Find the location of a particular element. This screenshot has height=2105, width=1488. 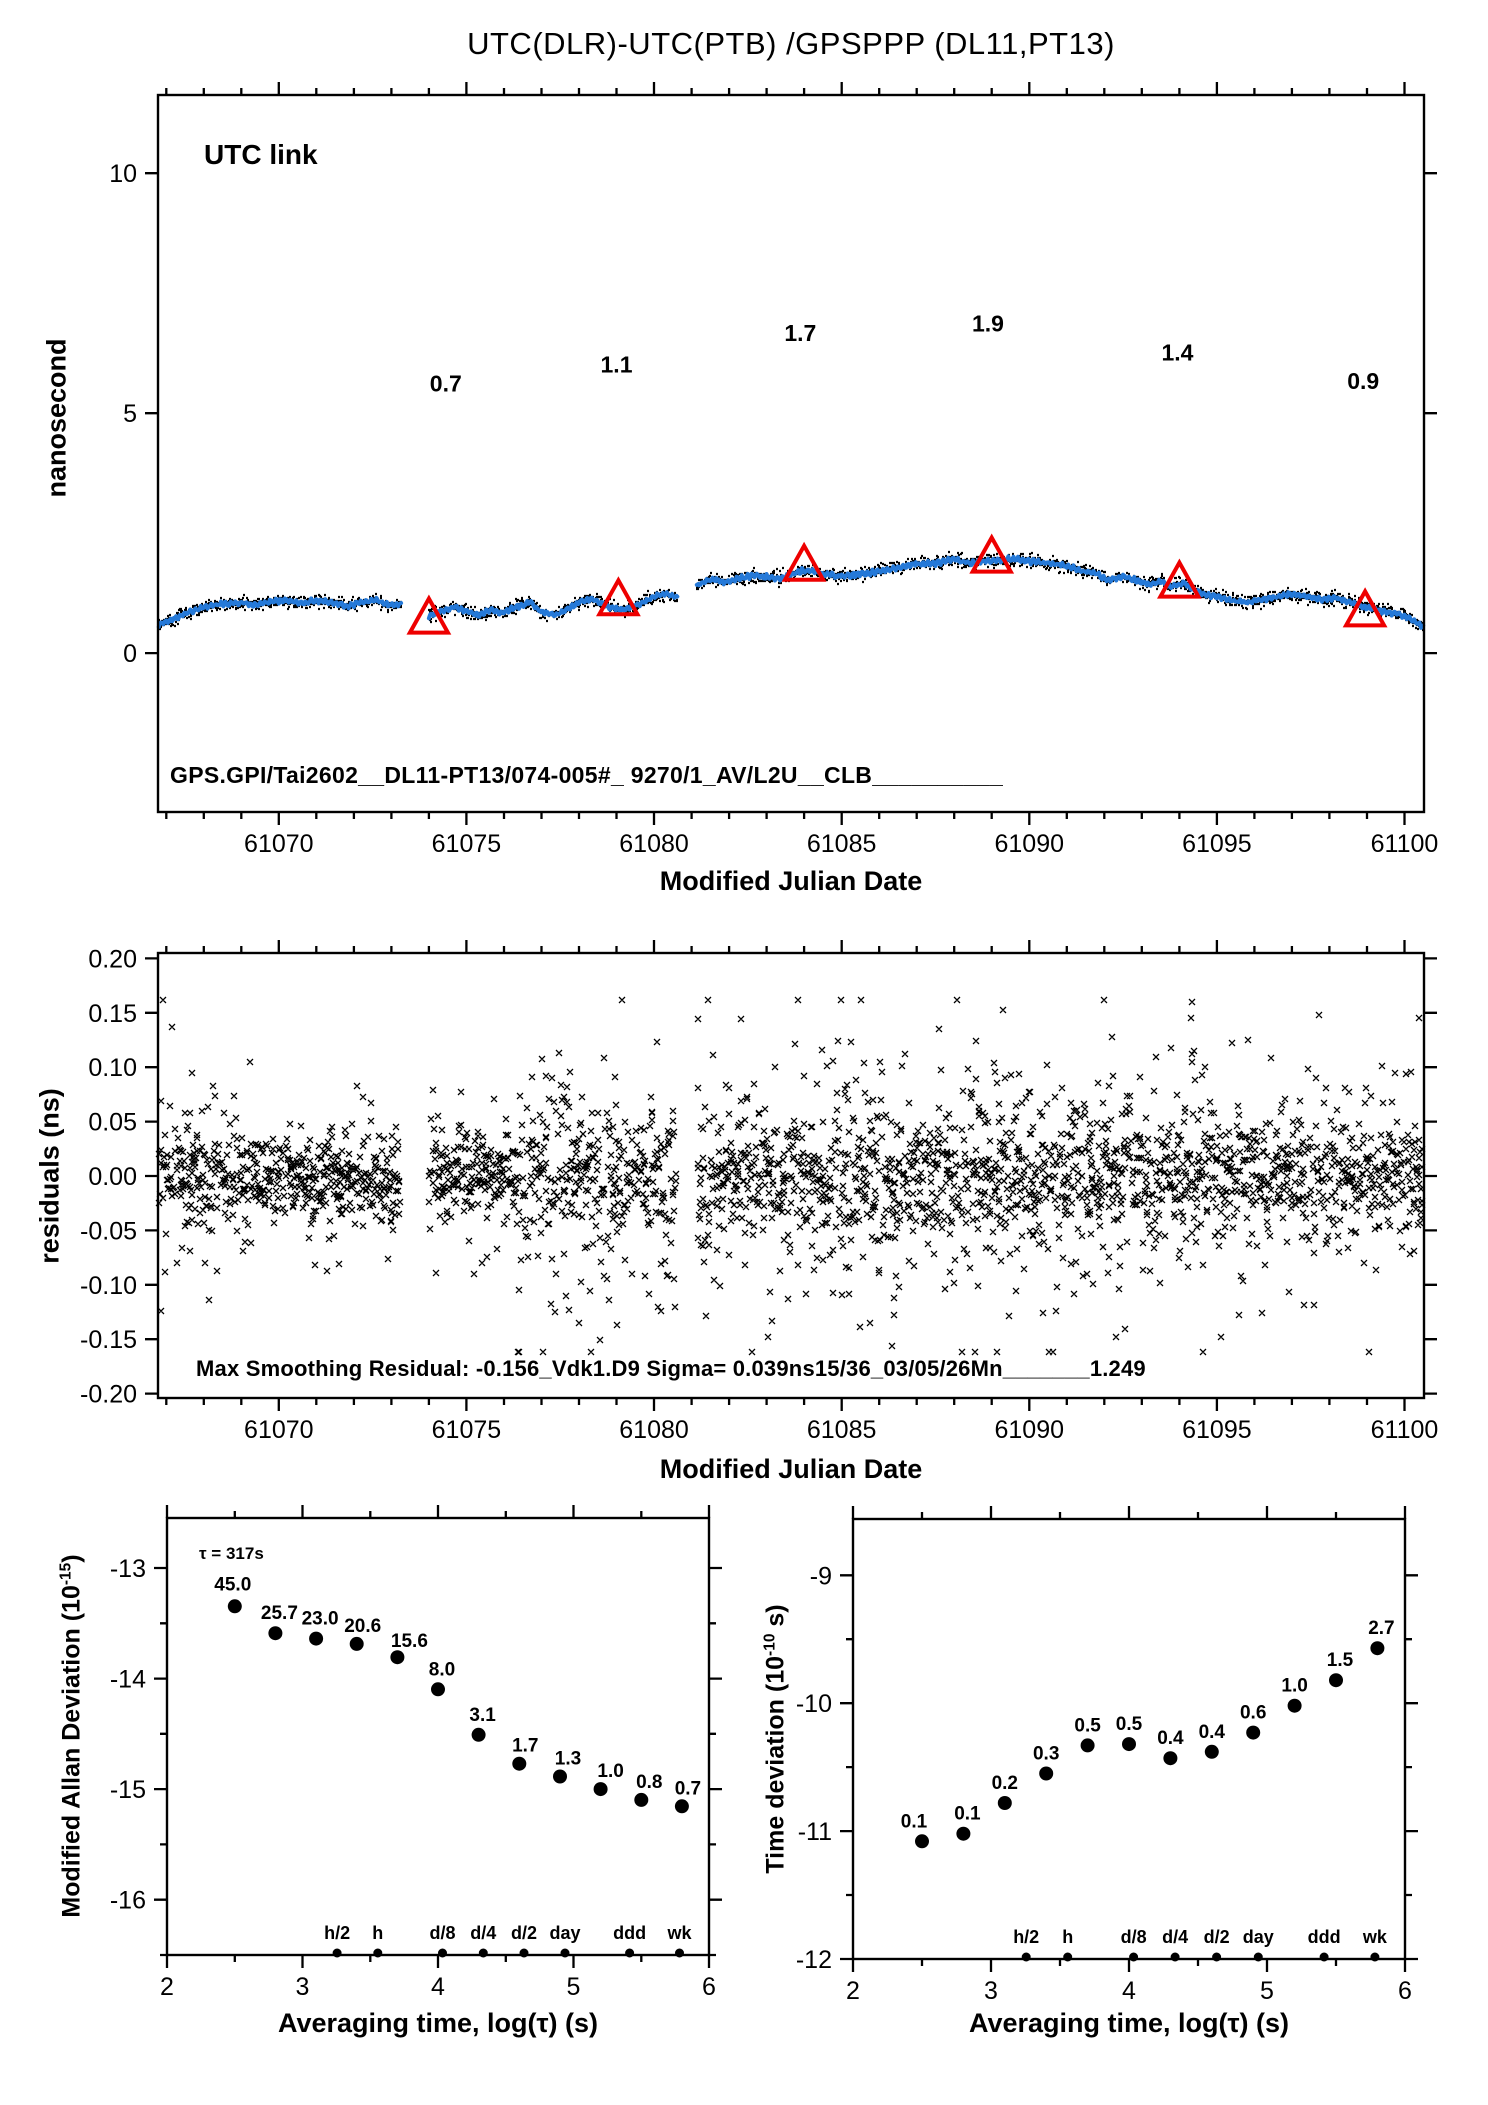

residuals-panel-y-tick-label: 0.10 is located at coordinates (112, 1068).